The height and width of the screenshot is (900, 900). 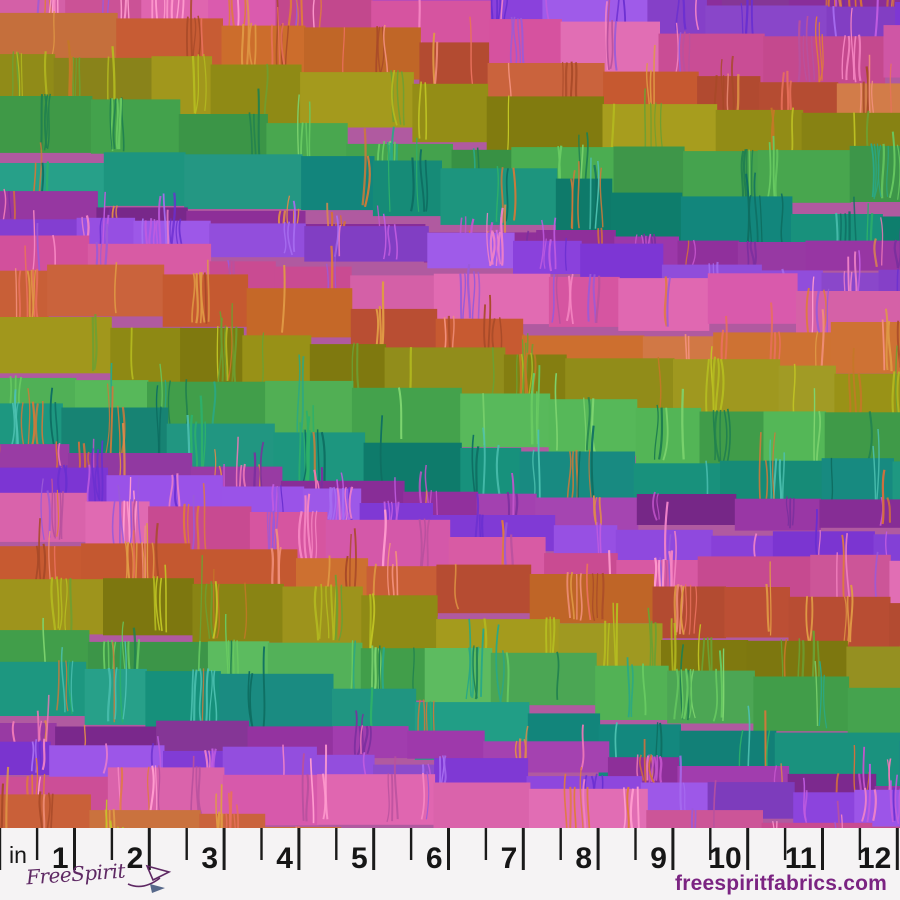 I want to click on ruler-ticks: 1 2 3 4 5 6 7 8 9 10 11 12, so click(x=450, y=864).